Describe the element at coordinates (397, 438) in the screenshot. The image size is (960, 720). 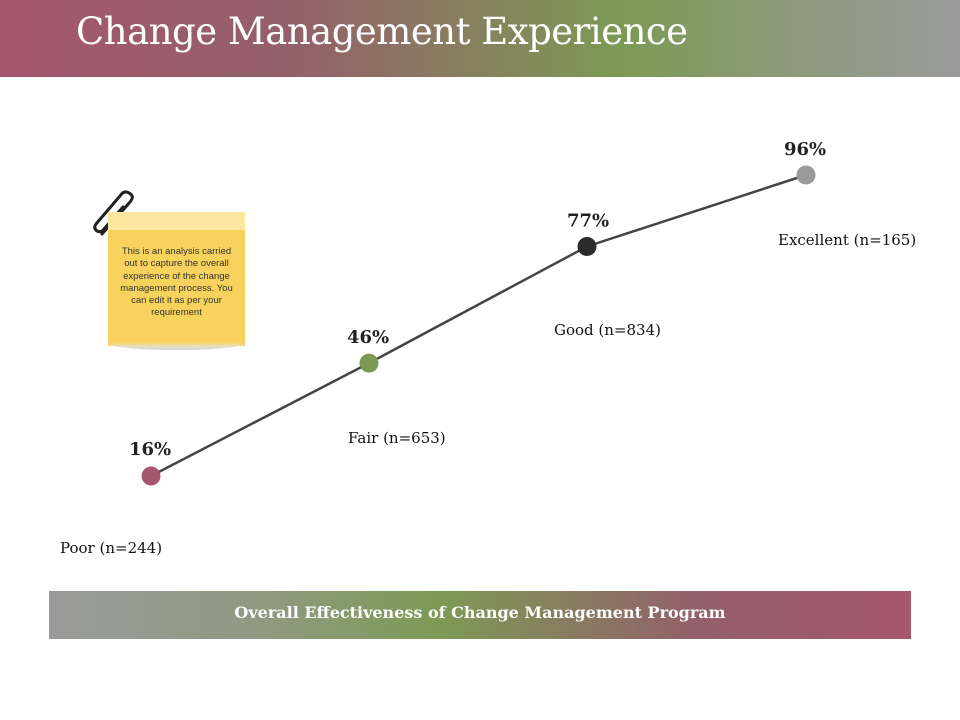
I see `category-label-2: Fair (n=653)` at that location.